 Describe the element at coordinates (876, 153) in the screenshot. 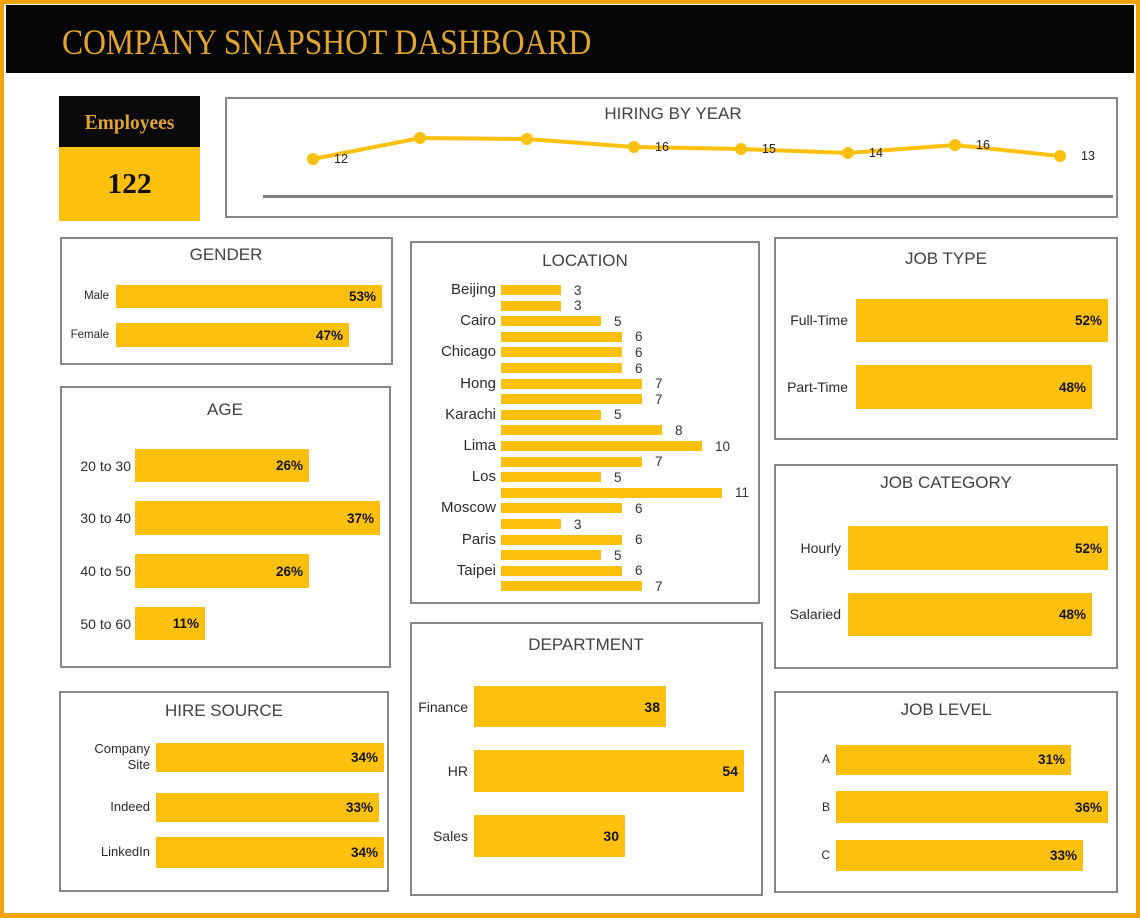

I see `svg-text: 14` at that location.